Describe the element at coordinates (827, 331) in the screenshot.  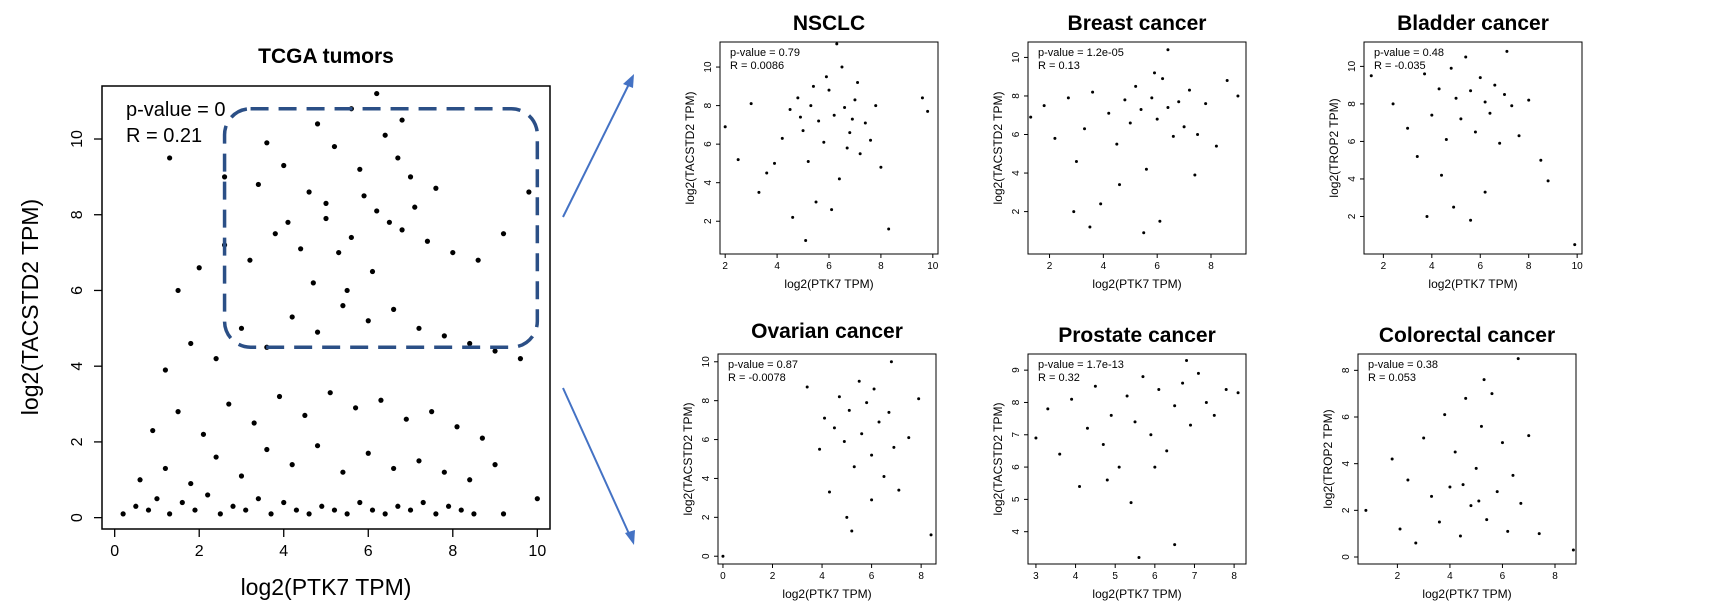
I see `chart-title: Ovarian cancer` at that location.